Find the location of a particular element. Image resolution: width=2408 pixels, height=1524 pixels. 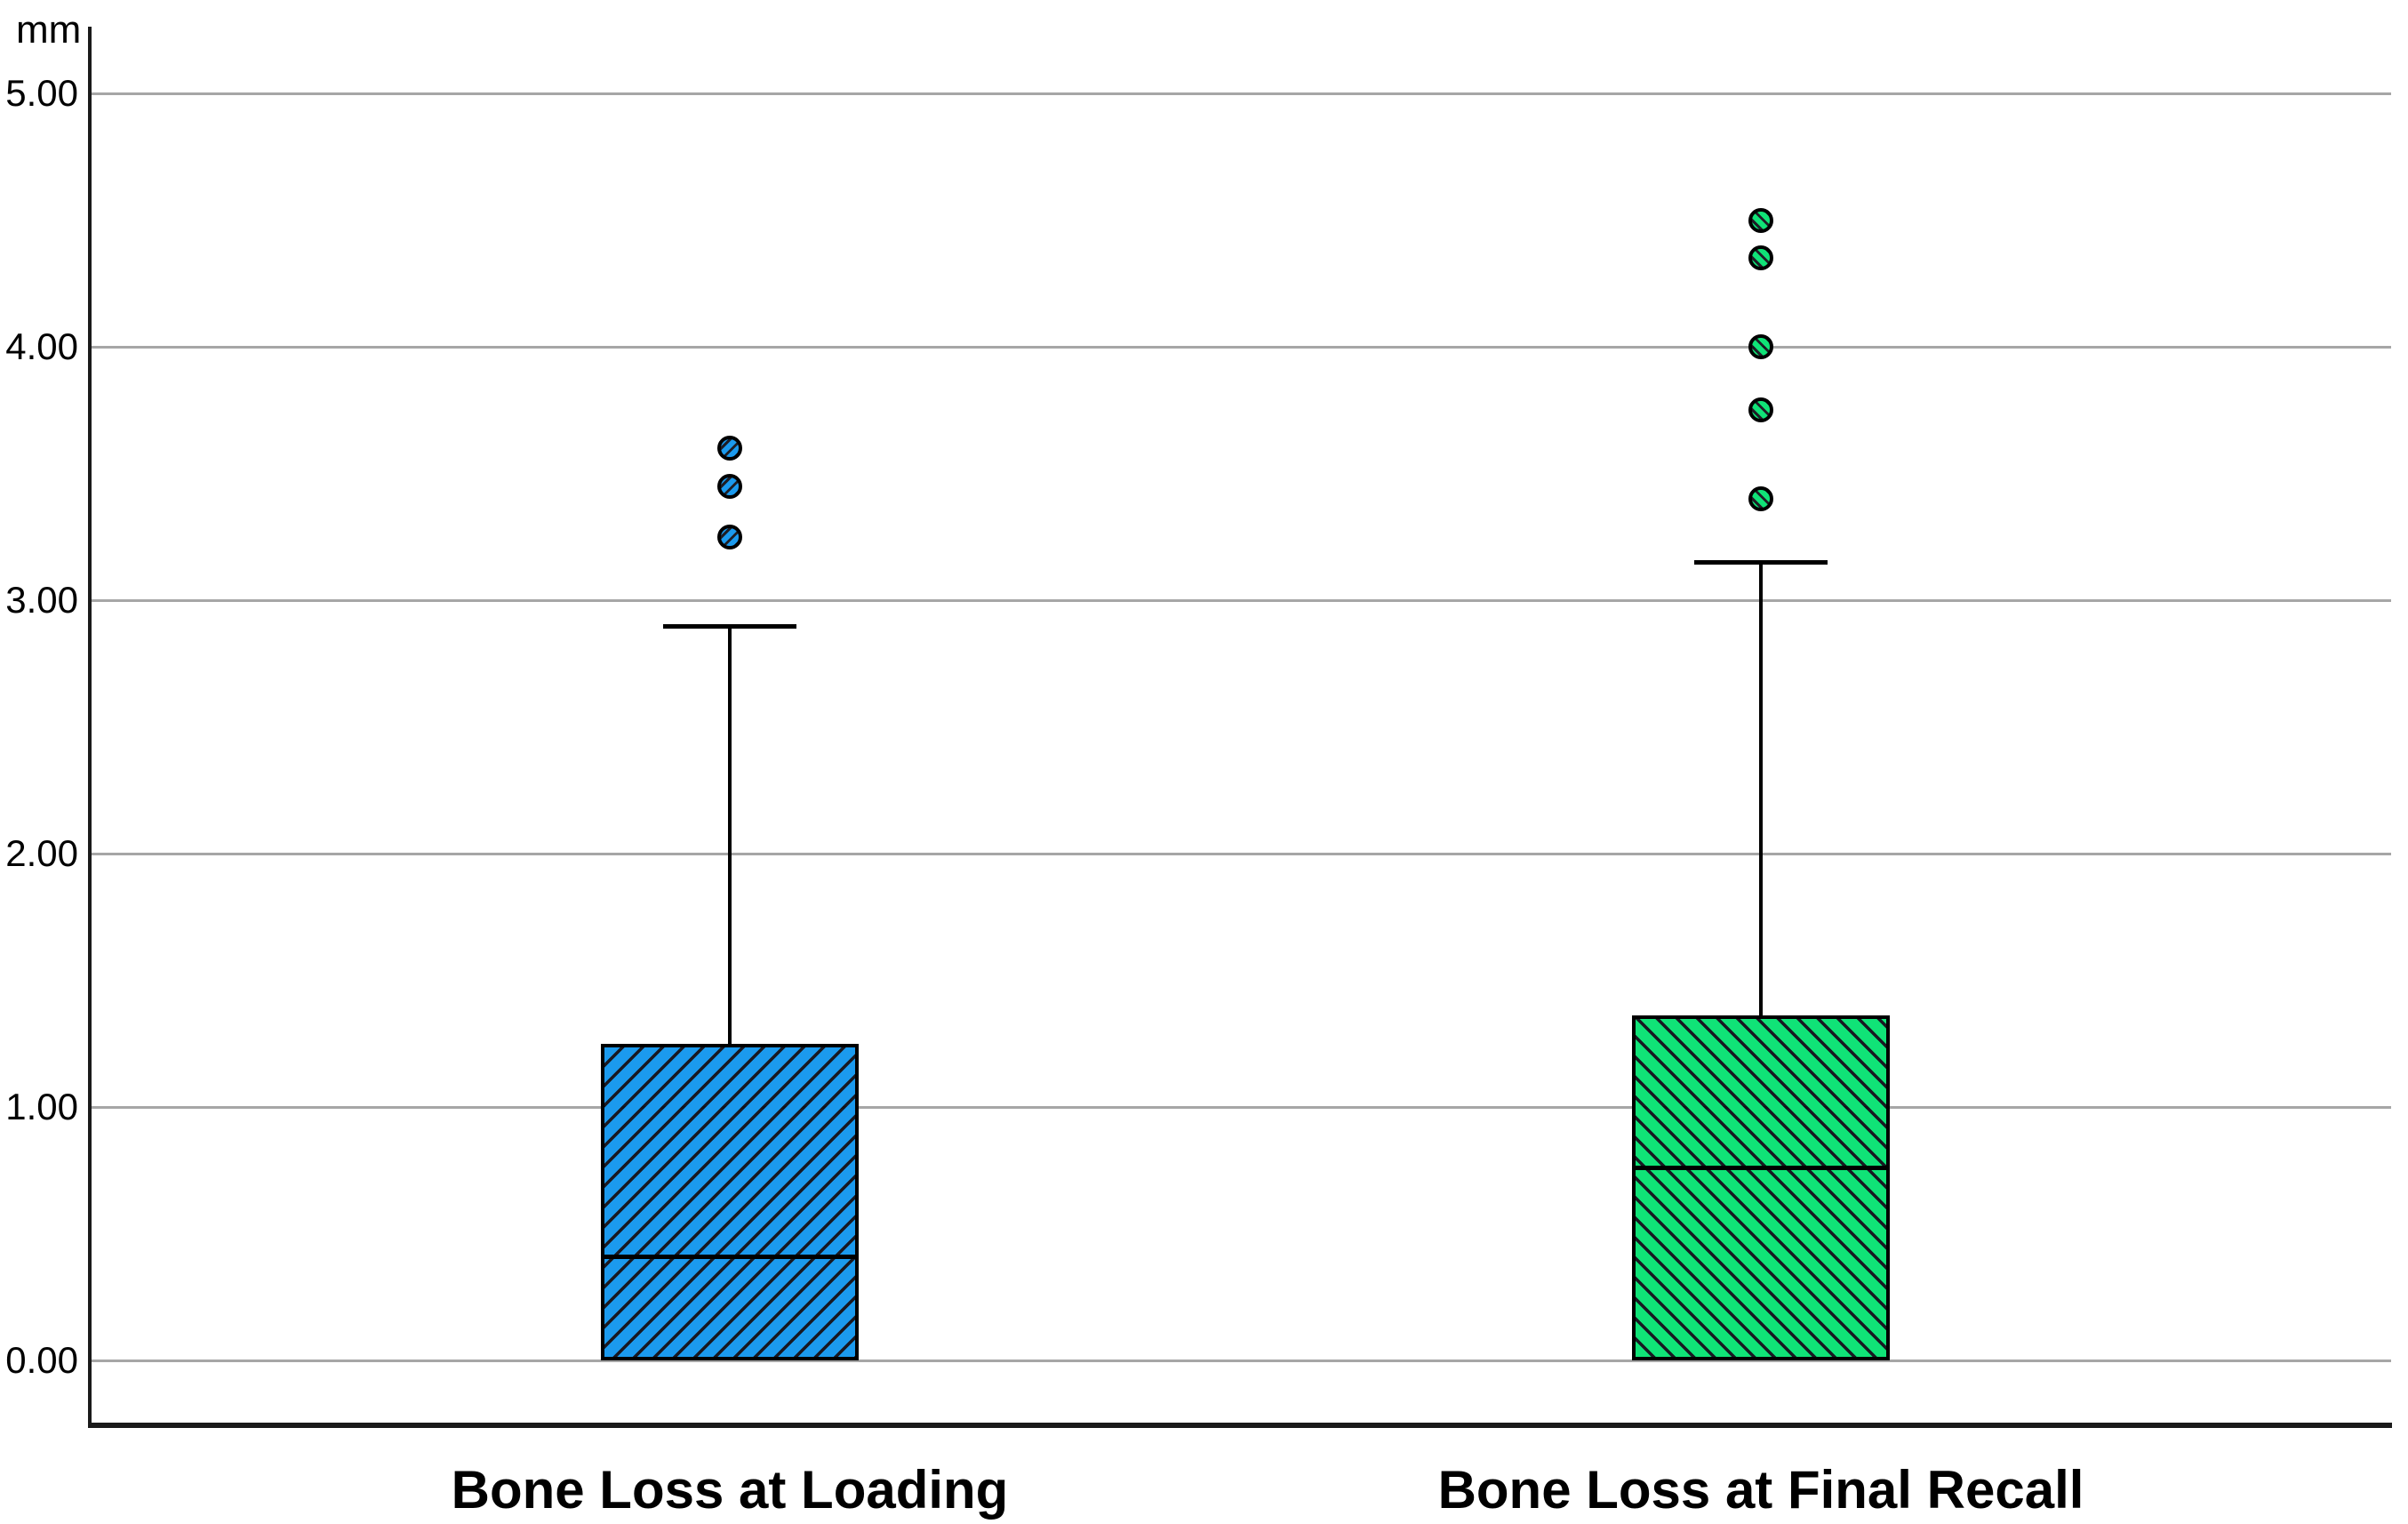

y-tick-label-3.00: 3.00 is located at coordinates (41, 600).